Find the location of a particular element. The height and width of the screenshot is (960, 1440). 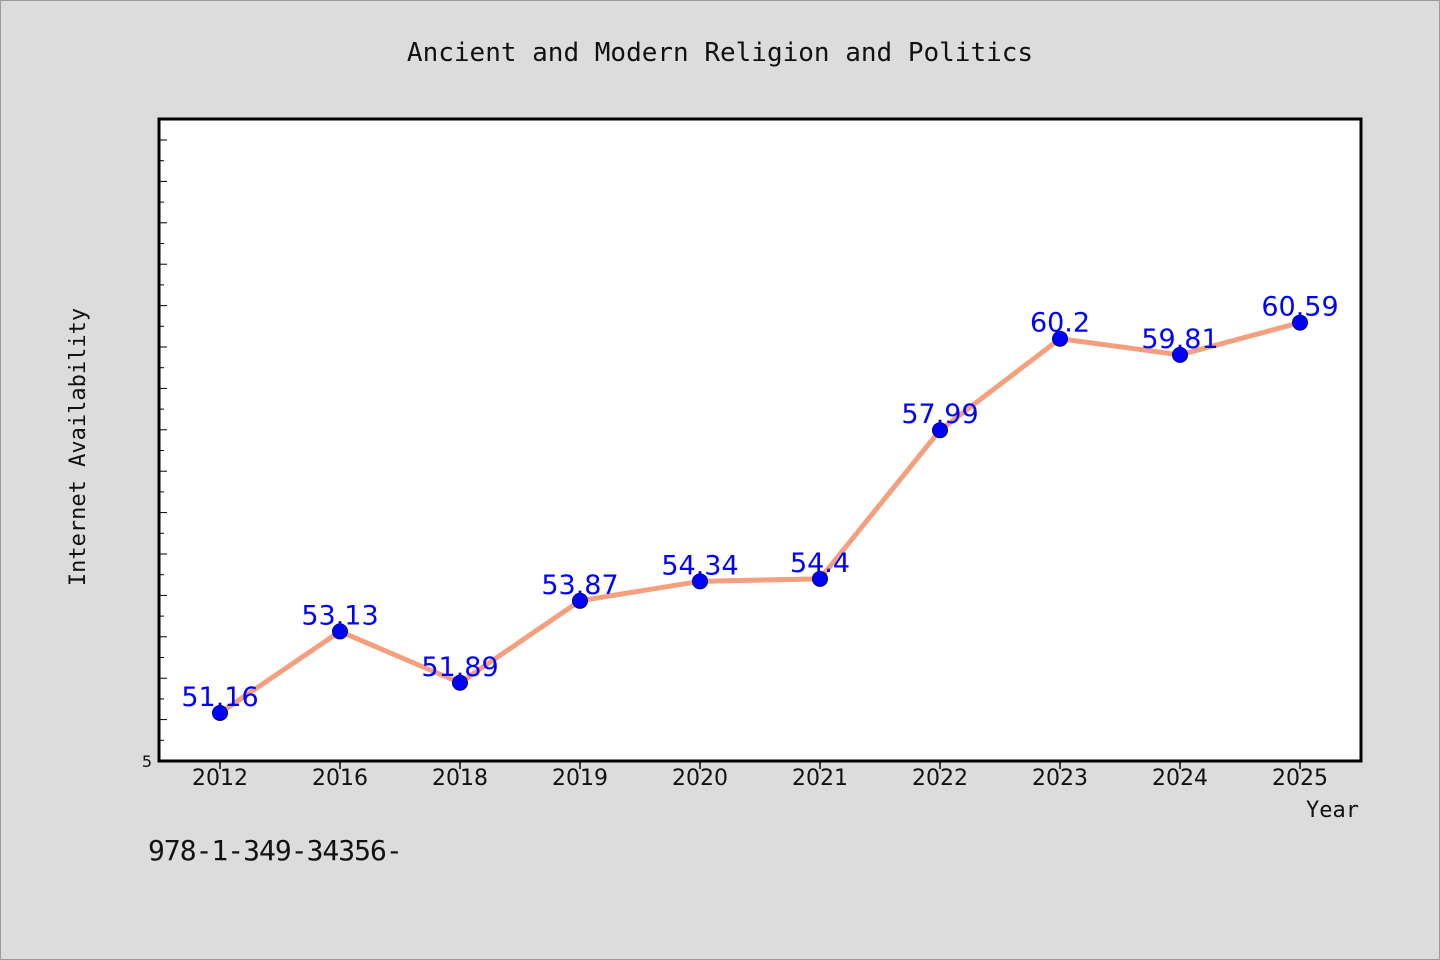

x-tick-label: 2025 is located at coordinates (1300, 778).